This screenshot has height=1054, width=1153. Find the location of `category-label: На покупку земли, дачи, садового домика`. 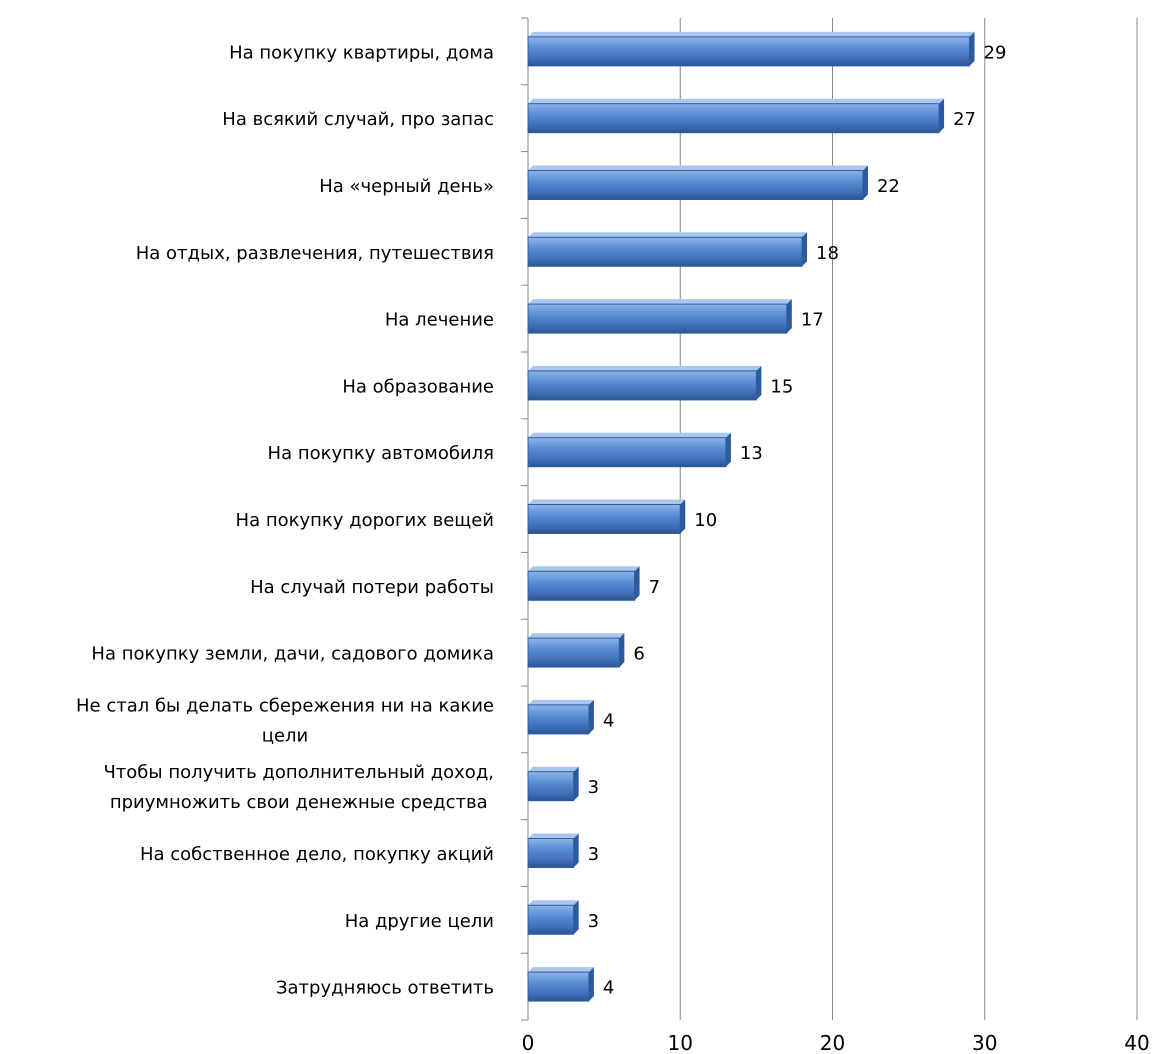

category-label: На покупку земли, дачи, садового домика is located at coordinates (292, 654).